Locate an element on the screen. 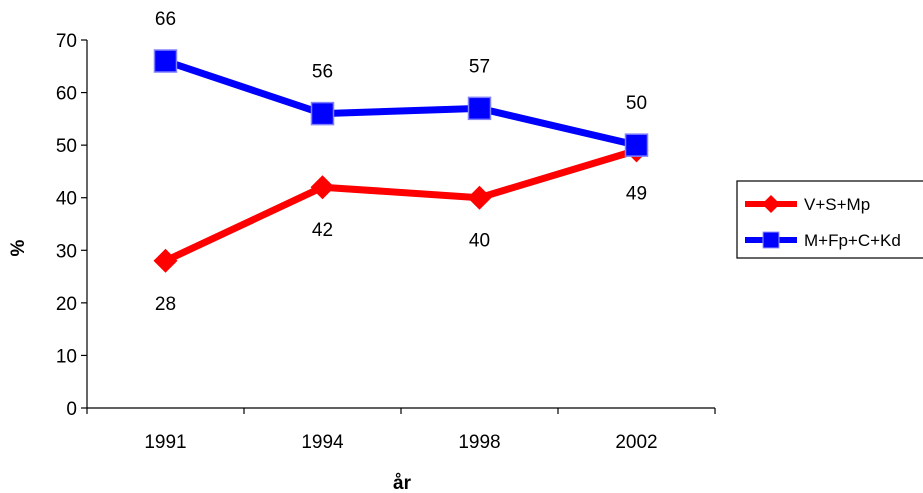 Image resolution: width=923 pixels, height=493 pixels. data-label: 40 is located at coordinates (479, 241).